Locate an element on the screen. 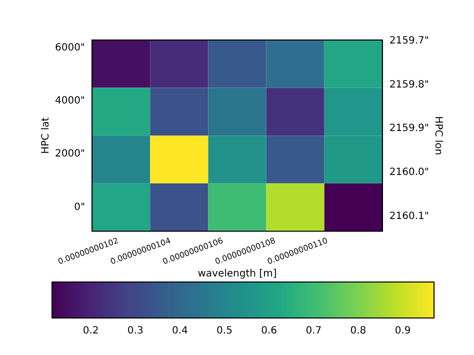 This screenshot has height=355, width=474. y-axis-title: HPC lat is located at coordinates (46, 135).